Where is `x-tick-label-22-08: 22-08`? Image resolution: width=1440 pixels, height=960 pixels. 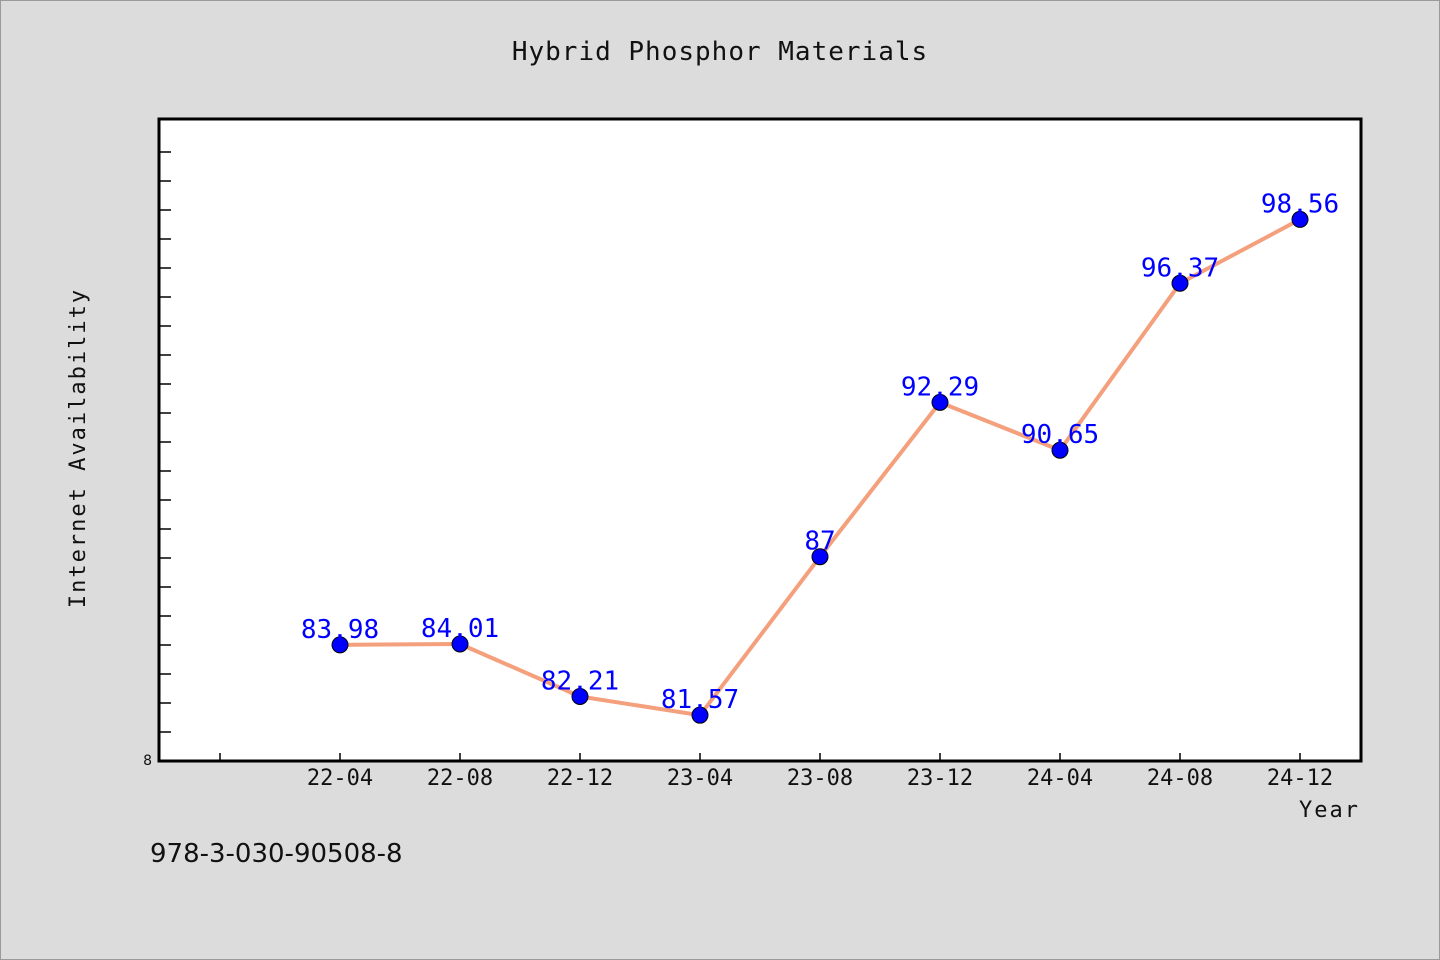
x-tick-label-22-08: 22-08 is located at coordinates (460, 778).